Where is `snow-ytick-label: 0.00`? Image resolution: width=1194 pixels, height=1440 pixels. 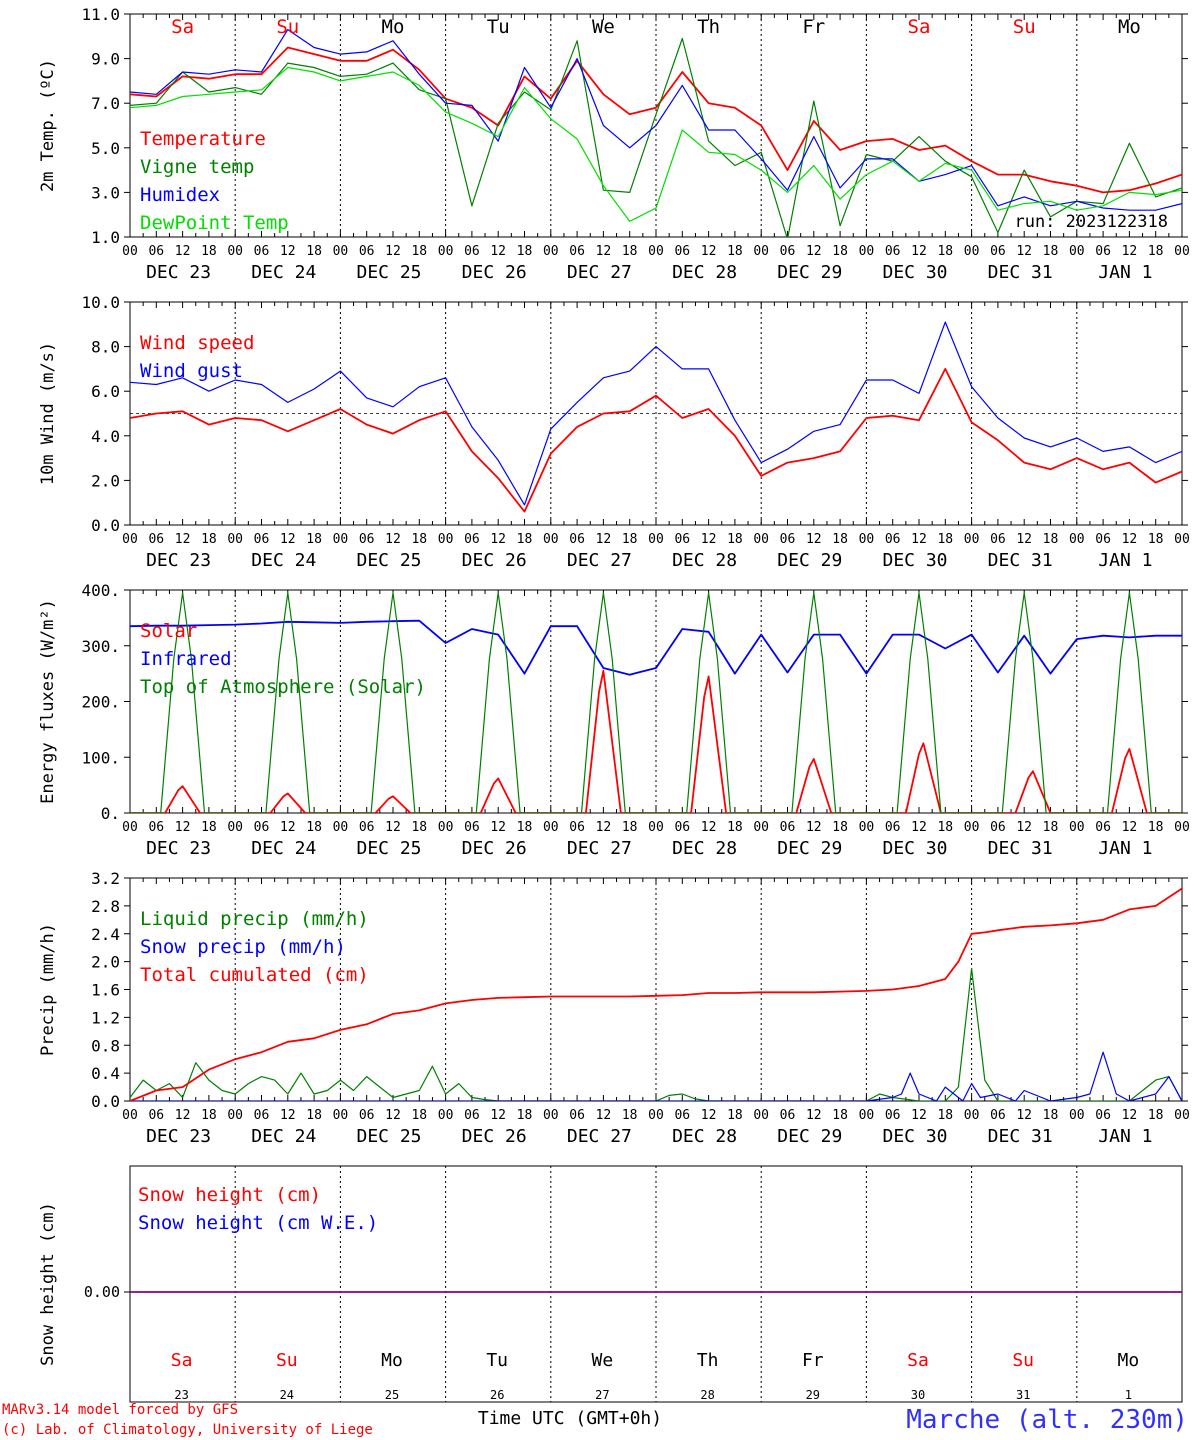
snow-ytick-label: 0.00 is located at coordinates (102, 1292).